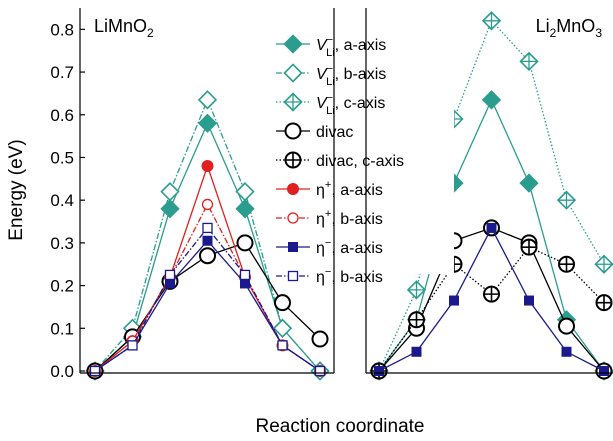  I want to click on legend-label-ma: η−, a-axis, so click(349, 247).